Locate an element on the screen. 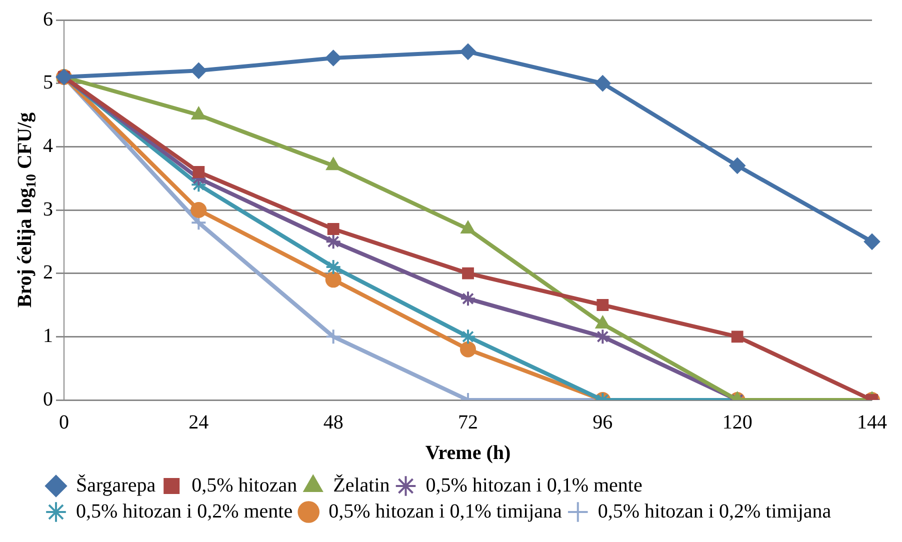  legend-label: 0,5% hitozan i 0,1% timijana is located at coordinates (445, 511).